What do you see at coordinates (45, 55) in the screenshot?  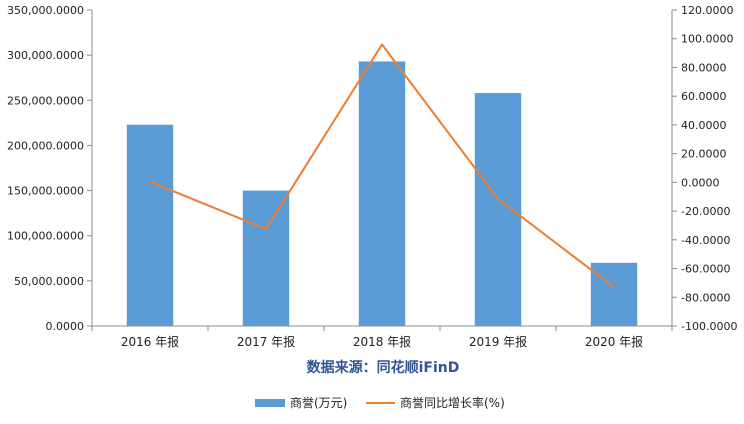 I see `left-y-tick-label: 300,000.0000` at bounding box center [45, 55].